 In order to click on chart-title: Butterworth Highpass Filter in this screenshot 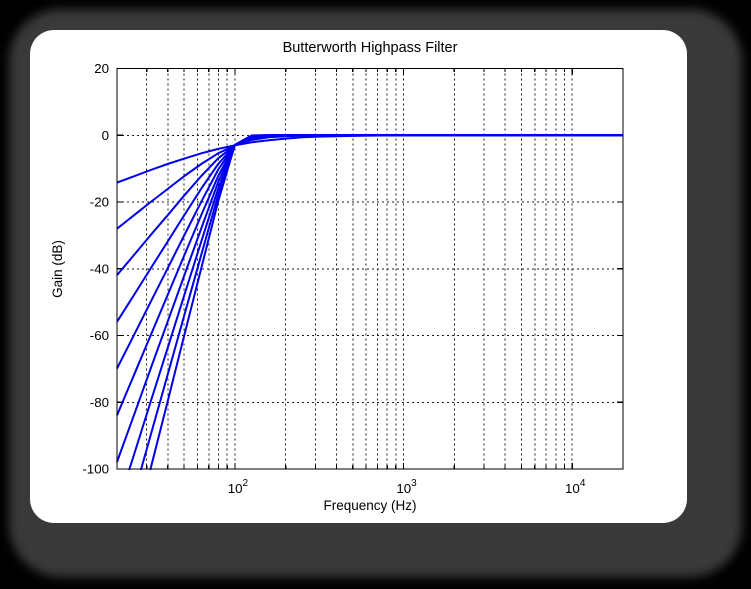, I will do `click(370, 48)`.